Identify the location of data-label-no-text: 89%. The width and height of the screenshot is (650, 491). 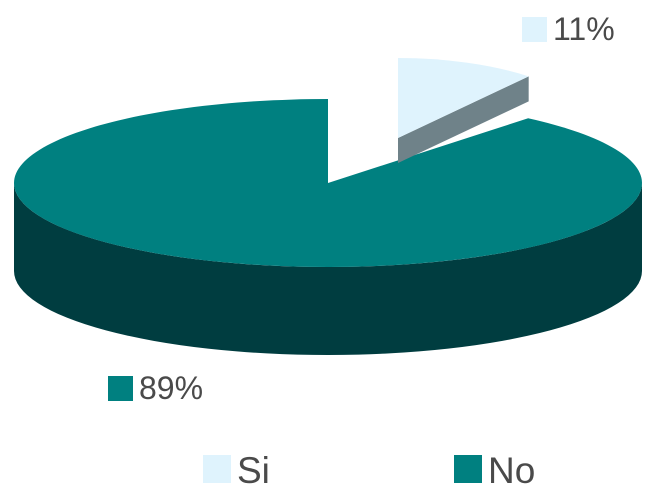
(171, 388).